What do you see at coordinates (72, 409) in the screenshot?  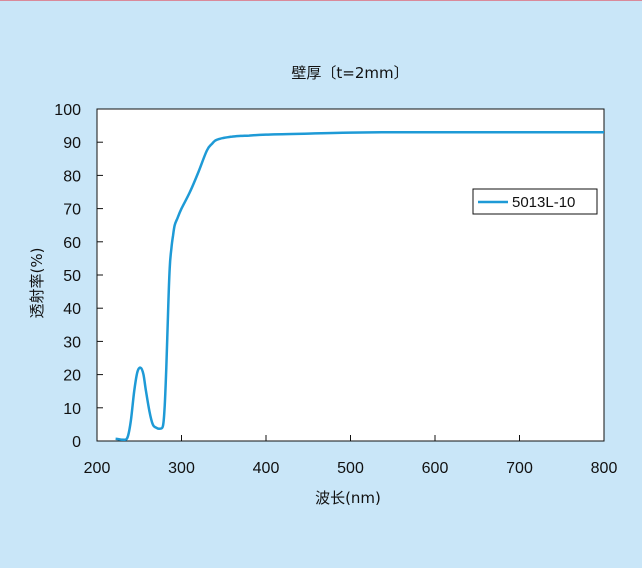 I see `y-tick-label: 10` at bounding box center [72, 409].